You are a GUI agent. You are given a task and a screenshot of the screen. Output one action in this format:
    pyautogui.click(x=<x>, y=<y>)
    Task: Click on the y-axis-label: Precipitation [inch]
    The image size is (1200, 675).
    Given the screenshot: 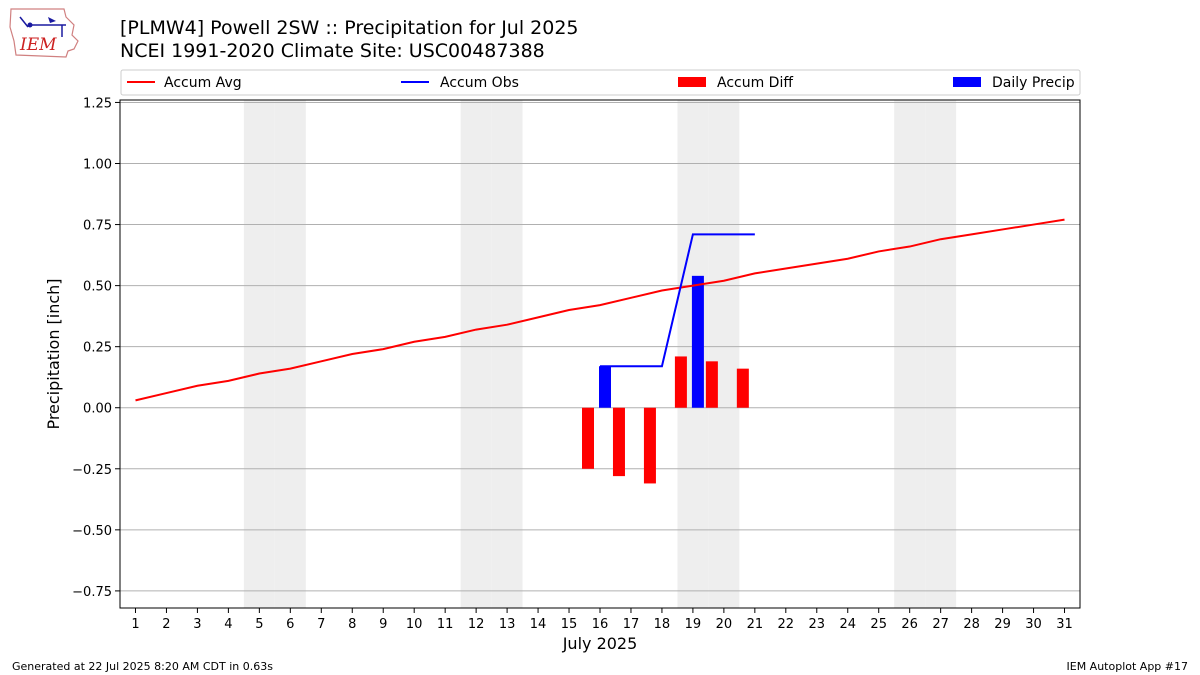 What is the action you would take?
    pyautogui.click(x=53, y=353)
    